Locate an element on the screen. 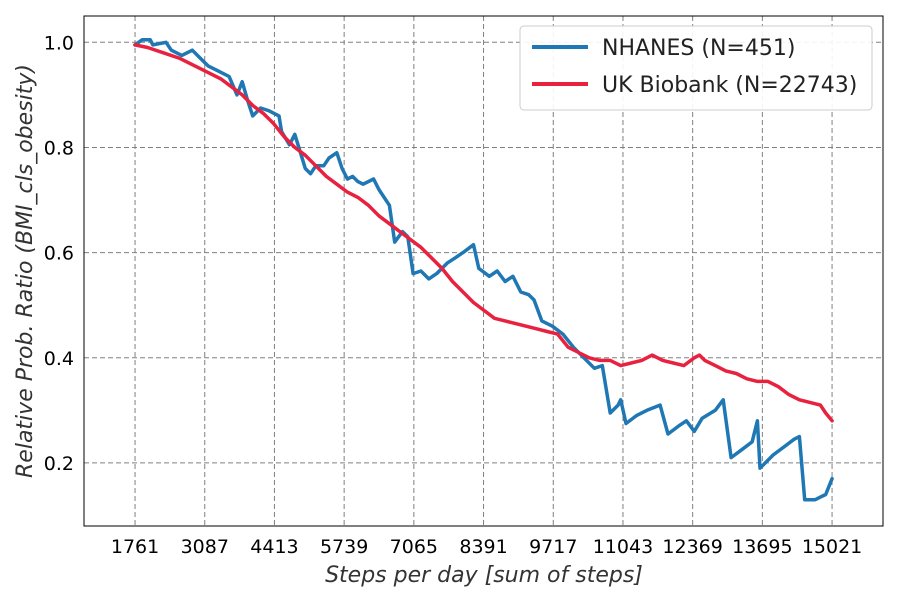 The image size is (900, 600). y-axis-label: Relative Prob. Ratio (BMI_cls_obesity) is located at coordinates (25, 271).